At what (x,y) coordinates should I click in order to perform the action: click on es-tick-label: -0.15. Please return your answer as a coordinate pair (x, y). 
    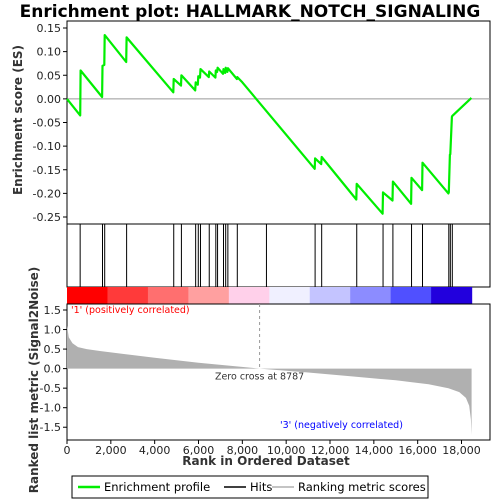
    Looking at the image, I should click on (47, 170).